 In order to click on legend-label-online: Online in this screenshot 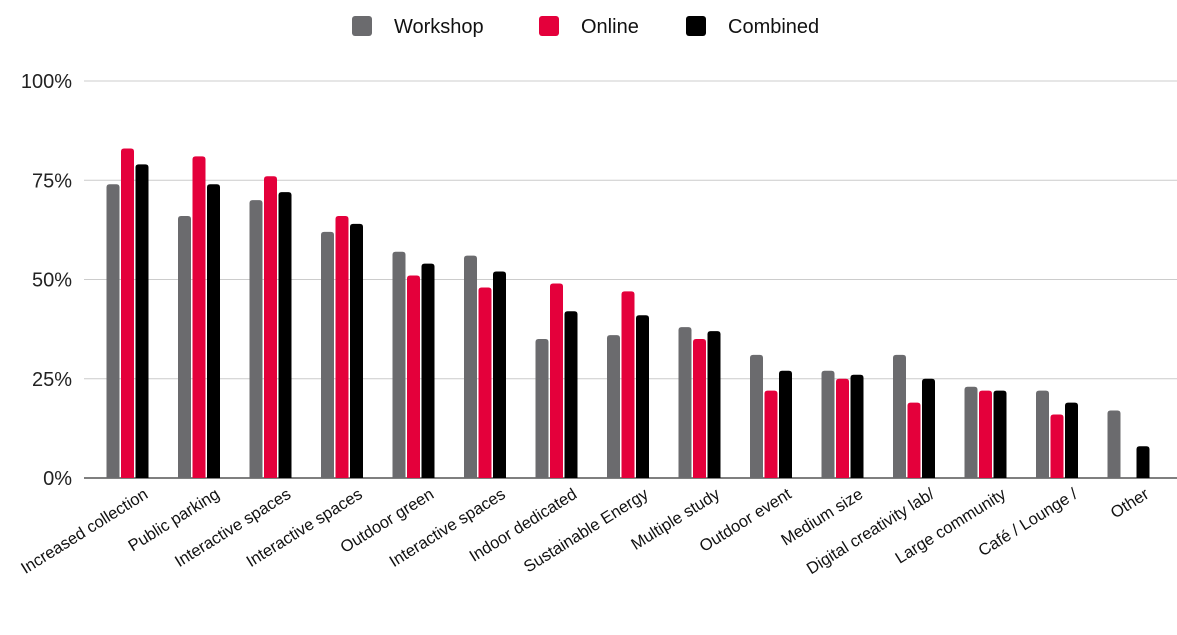, I will do `click(610, 27)`.